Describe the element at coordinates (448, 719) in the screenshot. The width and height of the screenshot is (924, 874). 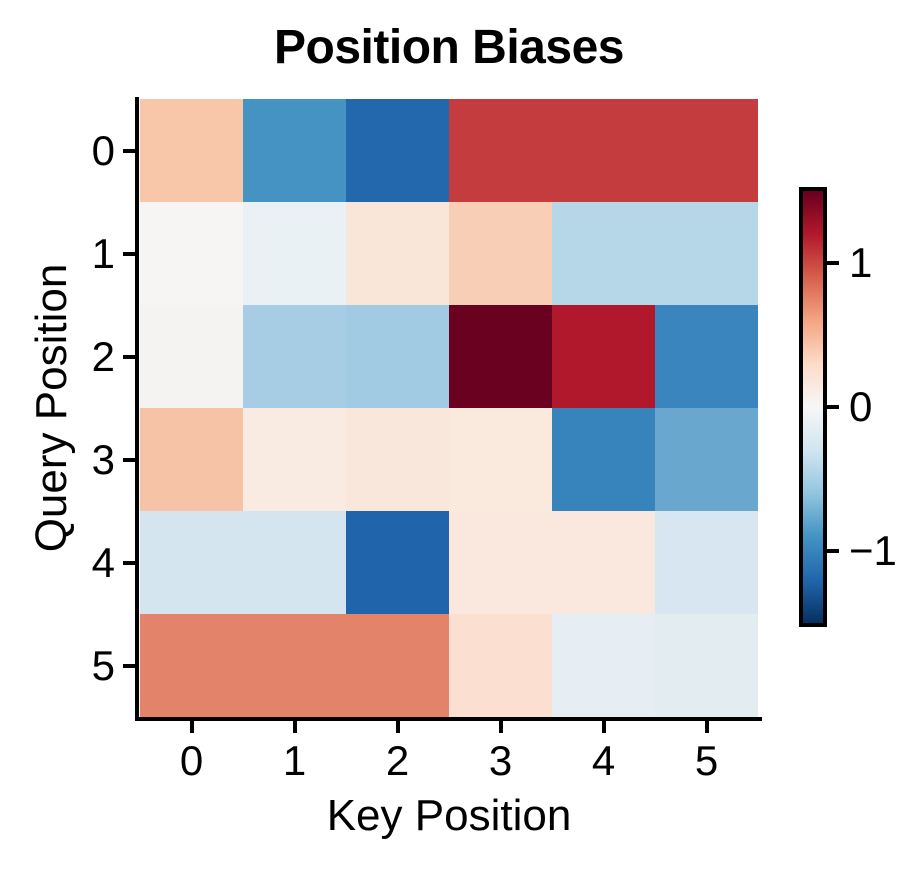
I see `x-axis-spine` at that location.